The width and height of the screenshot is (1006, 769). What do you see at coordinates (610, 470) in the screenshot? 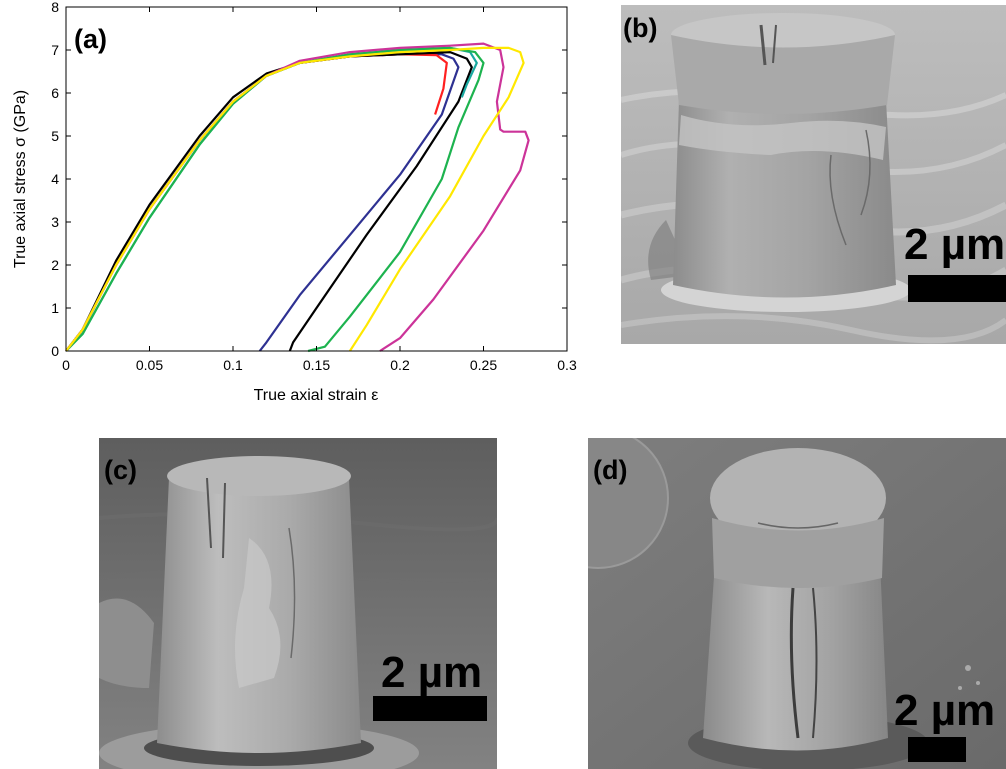
I see `panel-label-d: (d)` at bounding box center [610, 470].